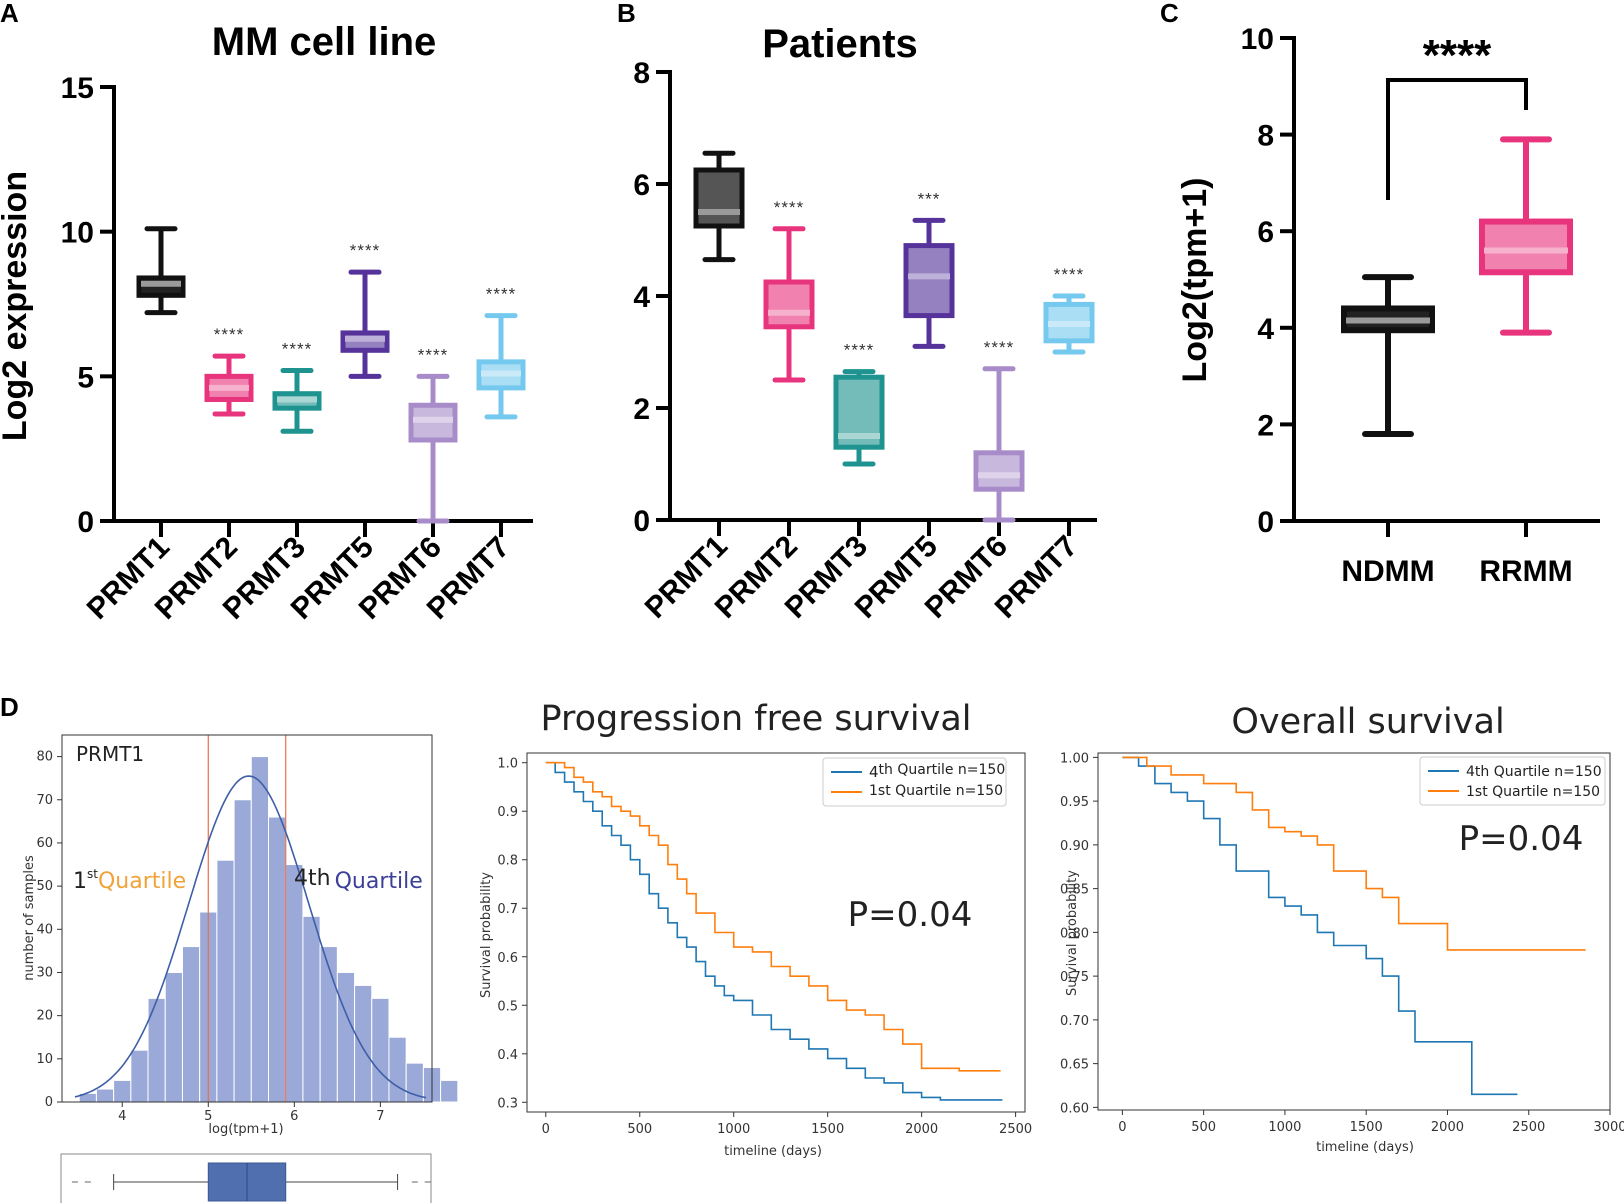 The image size is (1624, 1203). I want to click on x-tick-label: 7, so click(380, 1116).